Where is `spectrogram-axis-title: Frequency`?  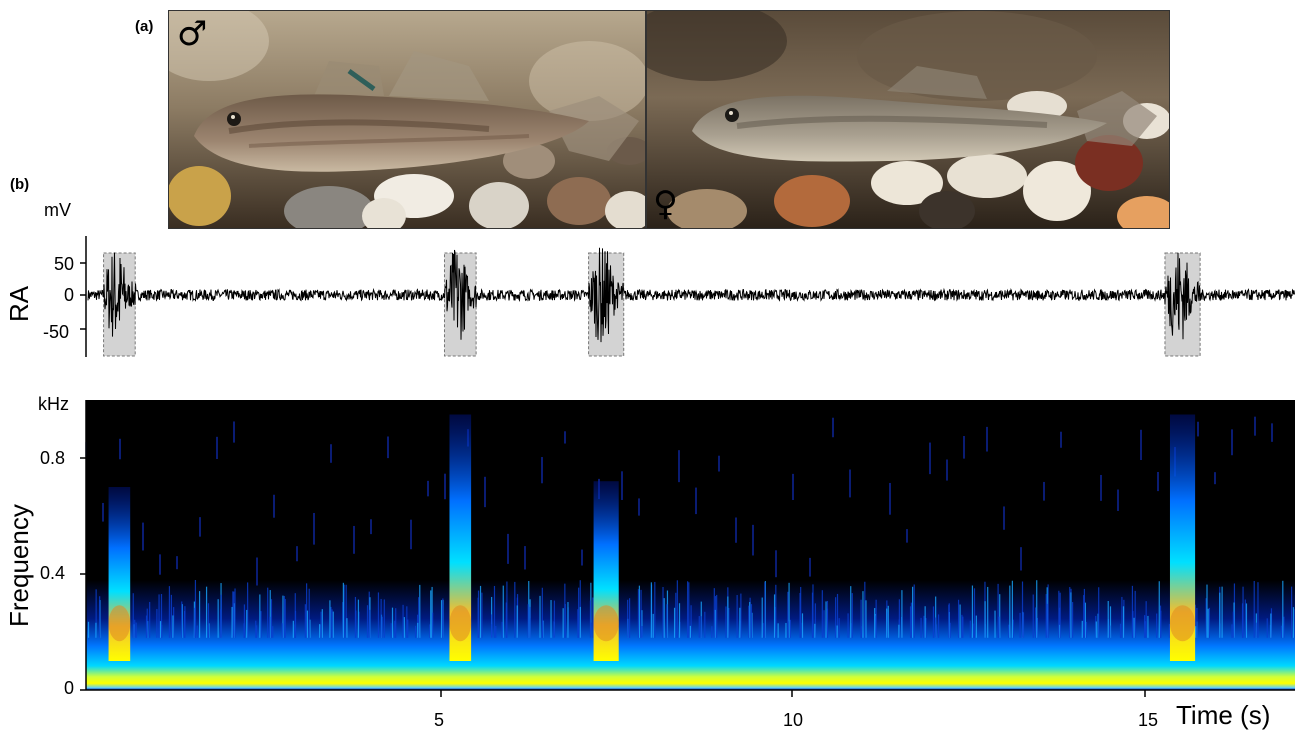 spectrogram-axis-title: Frequency is located at coordinates (19, 565).